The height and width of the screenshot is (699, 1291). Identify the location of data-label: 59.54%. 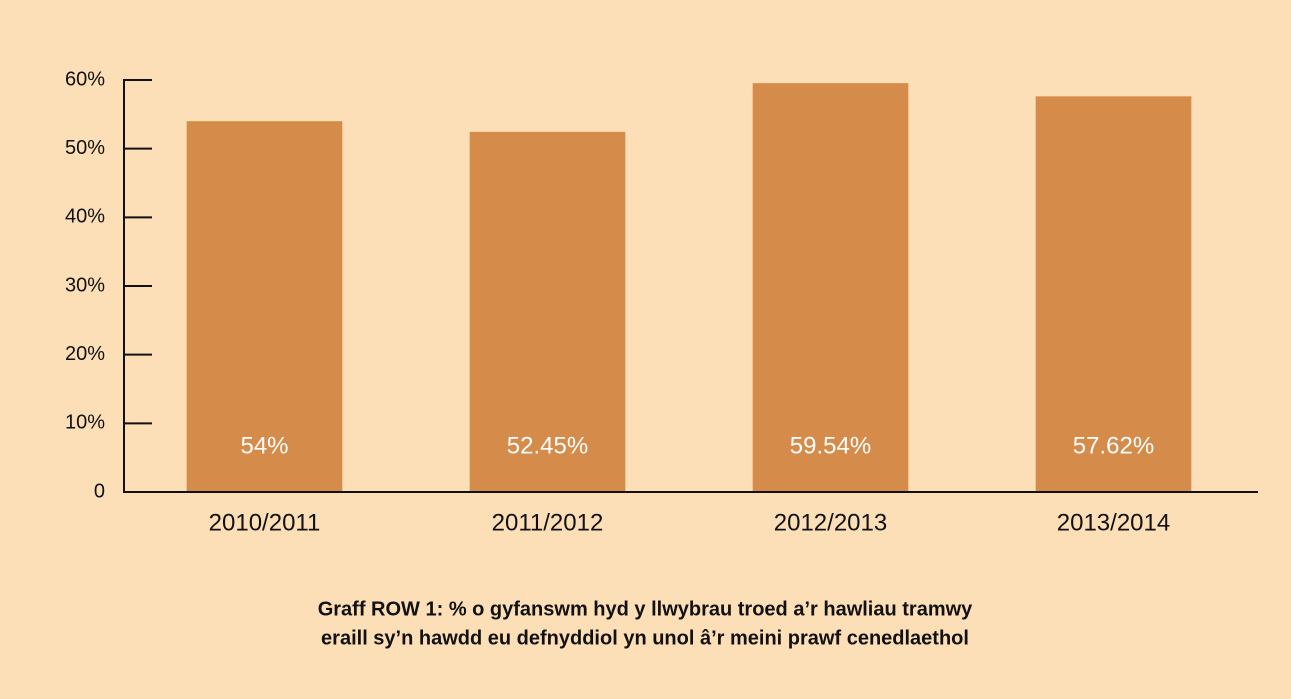
(830, 445).